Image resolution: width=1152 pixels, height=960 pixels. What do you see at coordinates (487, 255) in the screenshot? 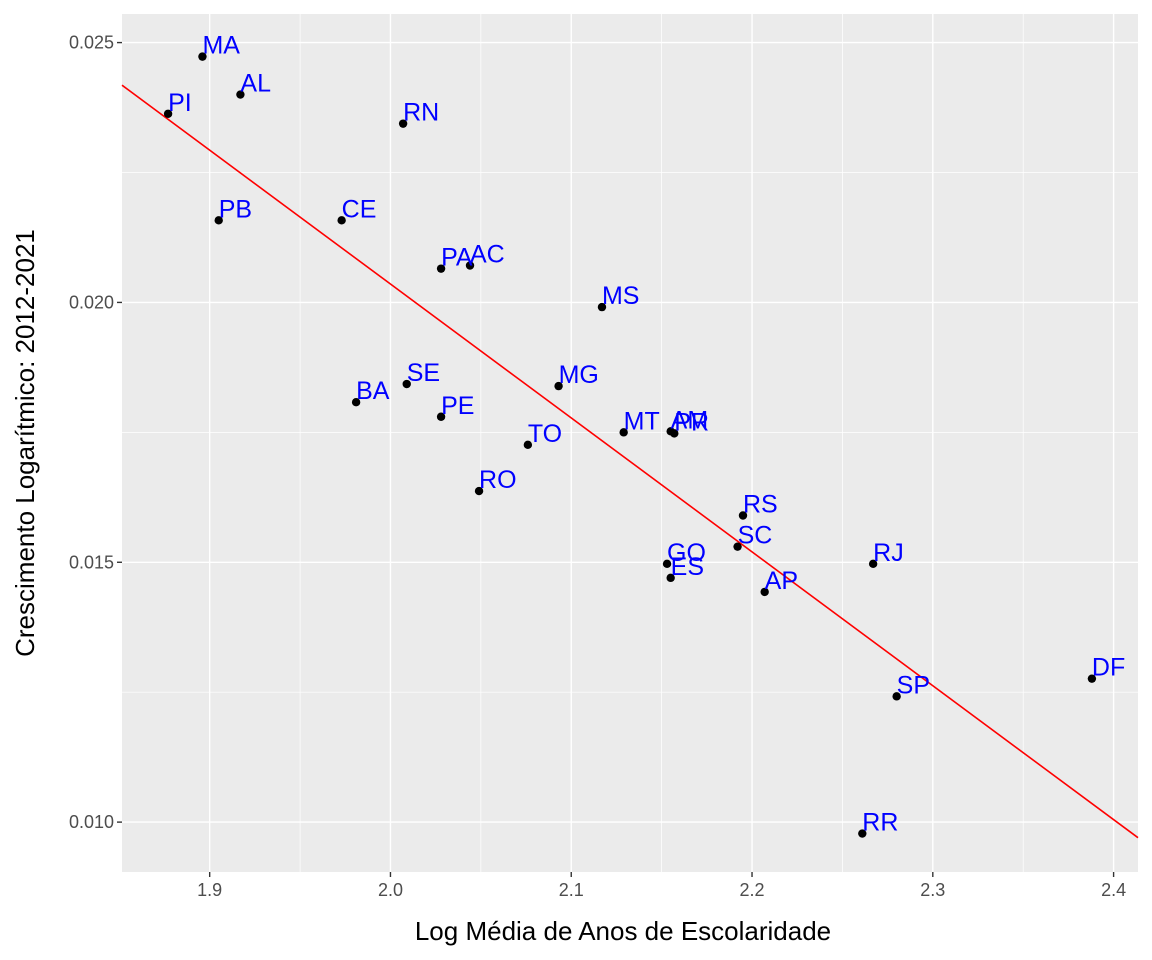
I see `point-label-ac: AC` at bounding box center [487, 255].